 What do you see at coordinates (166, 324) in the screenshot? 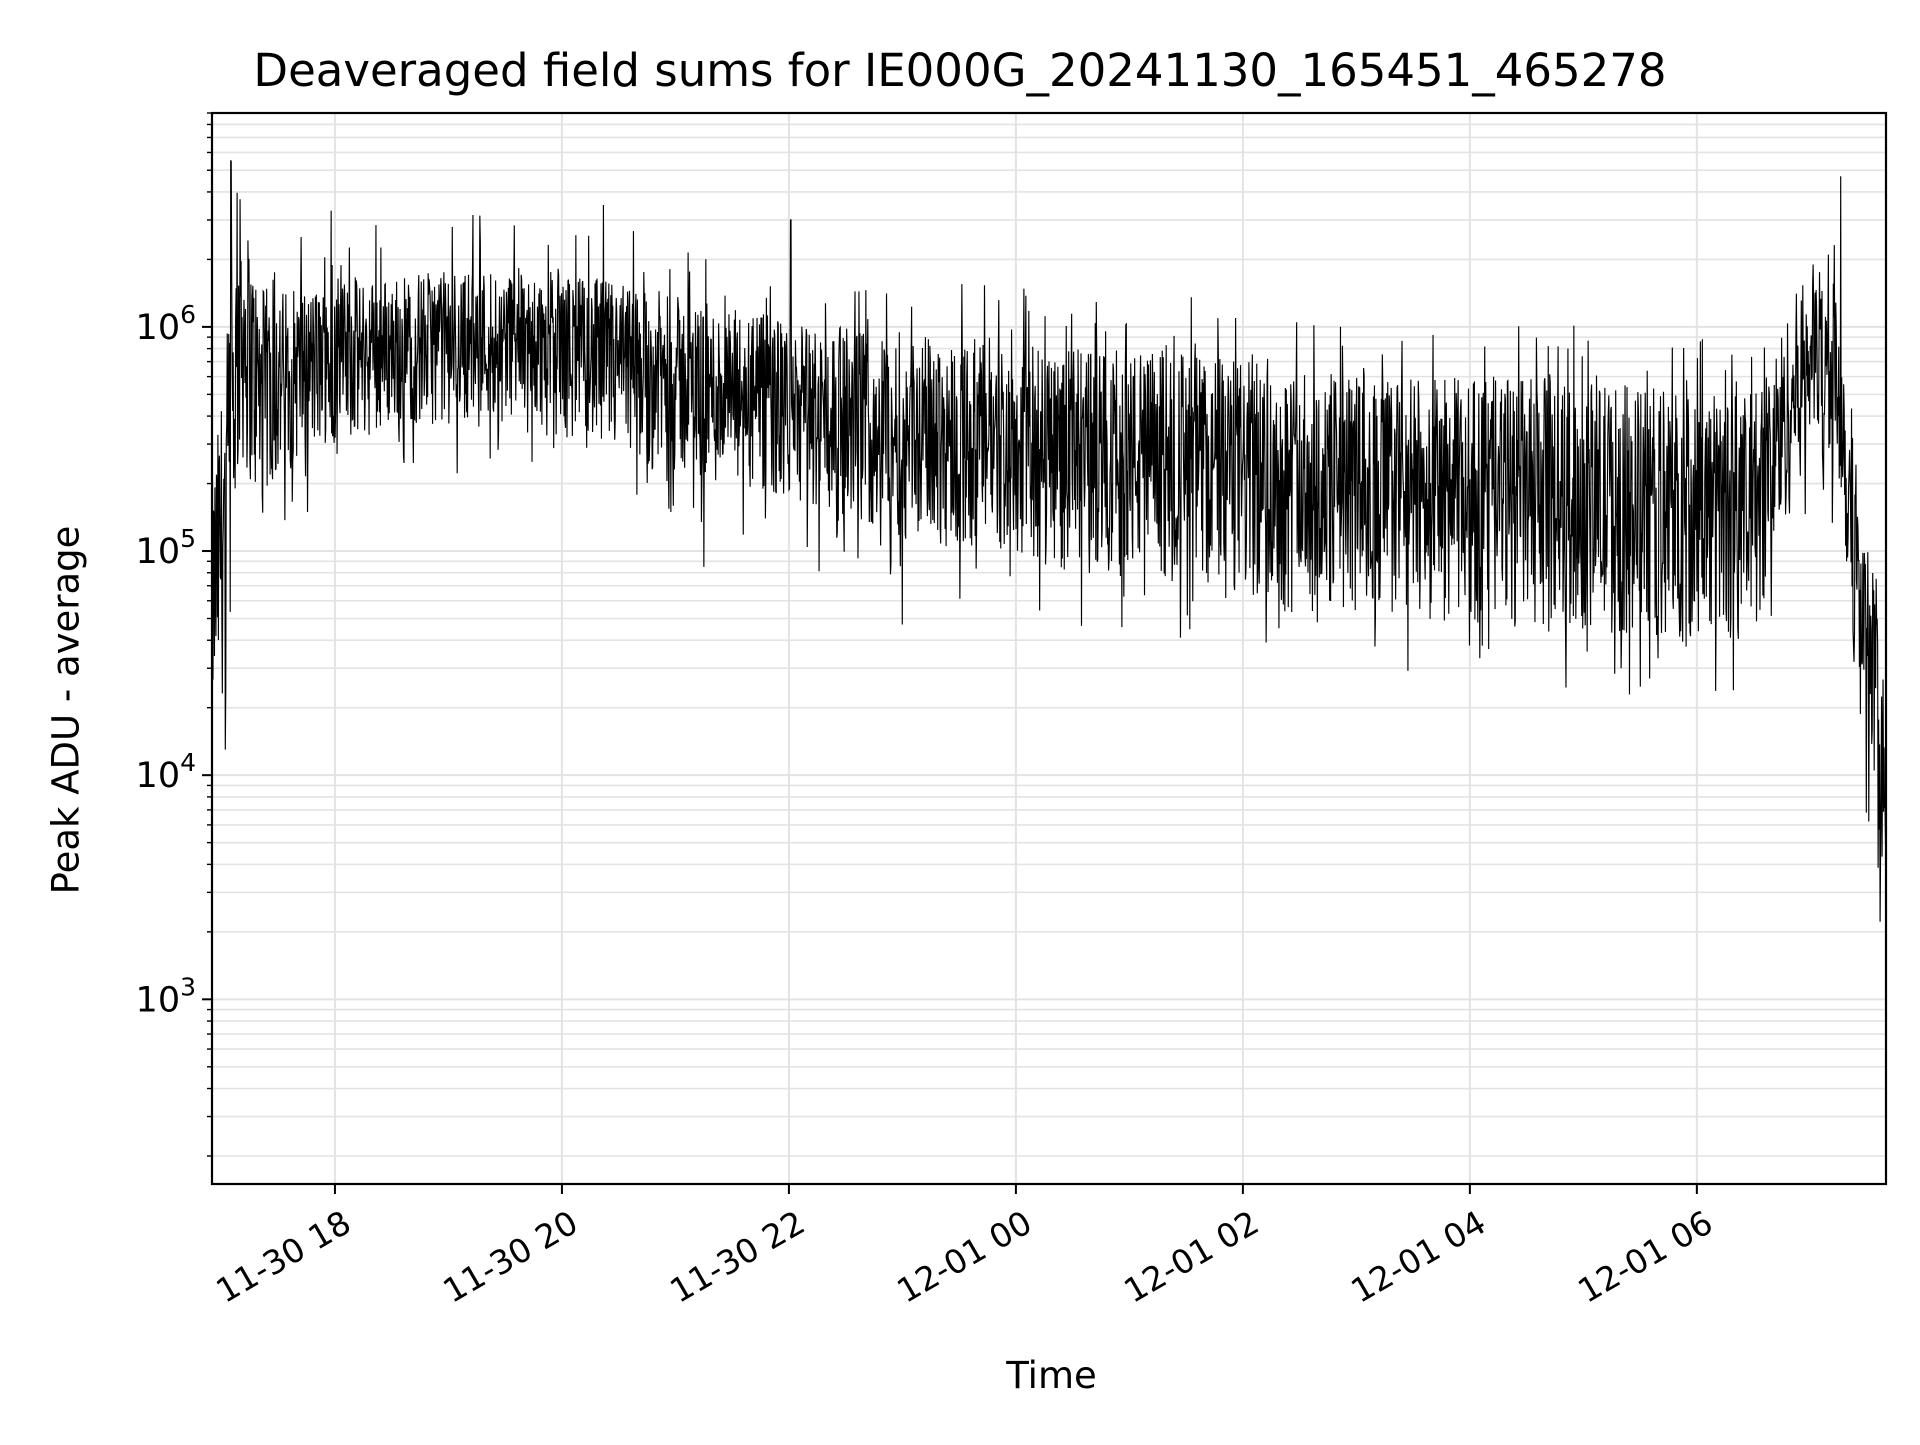
I see `y-tick-label: 10⁶` at bounding box center [166, 324].